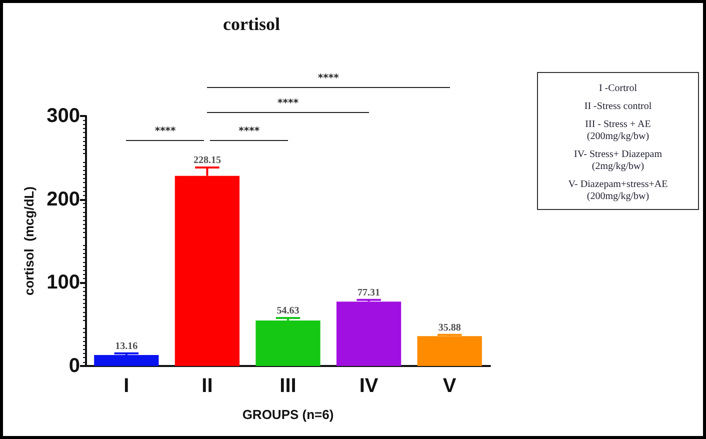 The height and width of the screenshot is (439, 706). What do you see at coordinates (618, 89) in the screenshot?
I see `text: I -Cortrol` at bounding box center [618, 89].